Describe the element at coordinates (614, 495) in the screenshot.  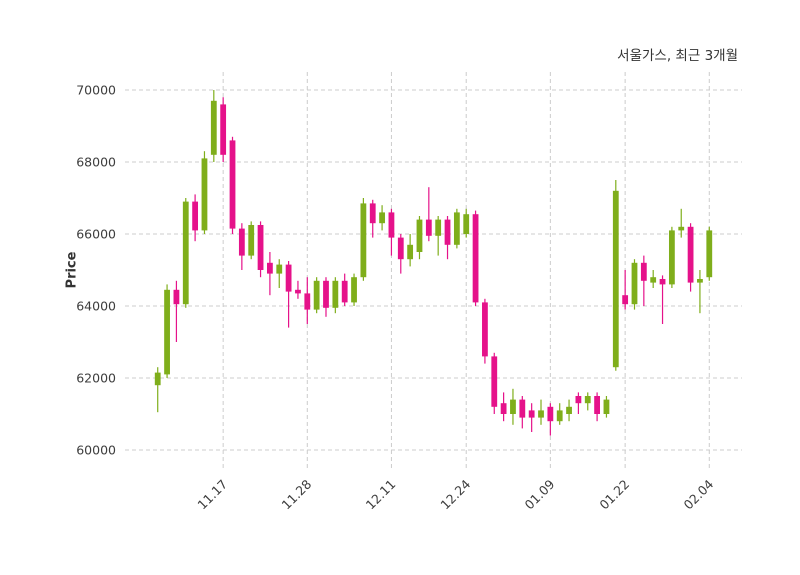
I see `x-tick-label: 01.22` at that location.